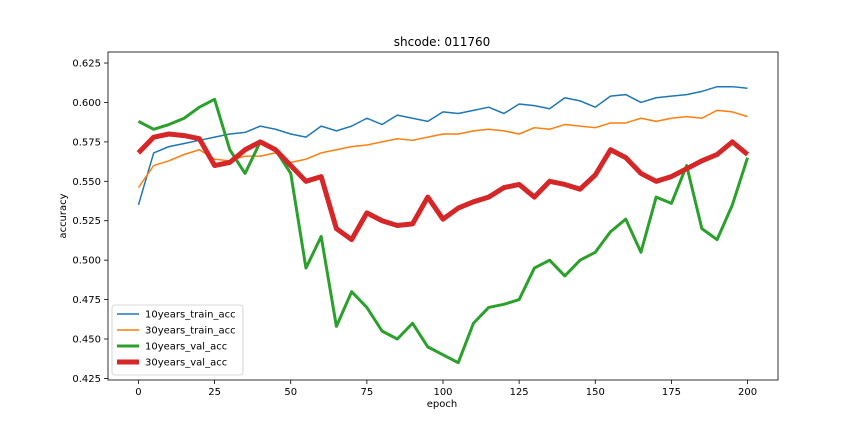 The image size is (864, 432). I want to click on x-tick-label: 100, so click(442, 392).